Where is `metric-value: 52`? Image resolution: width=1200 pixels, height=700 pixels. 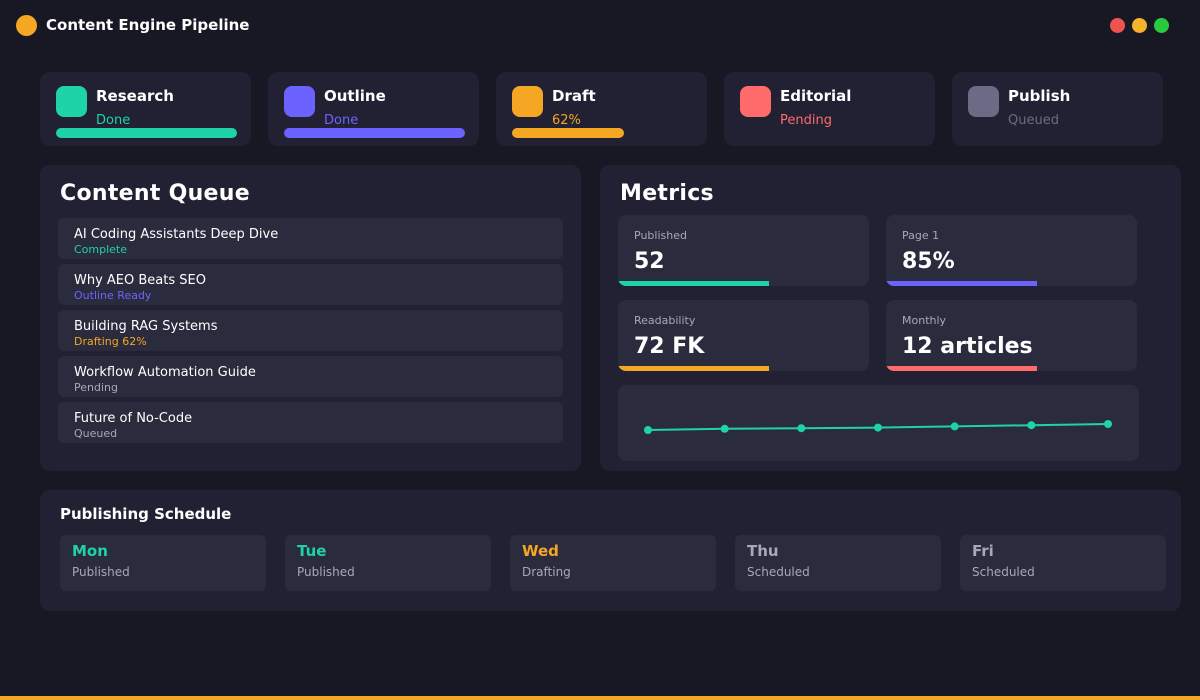 metric-value: 52 is located at coordinates (649, 261).